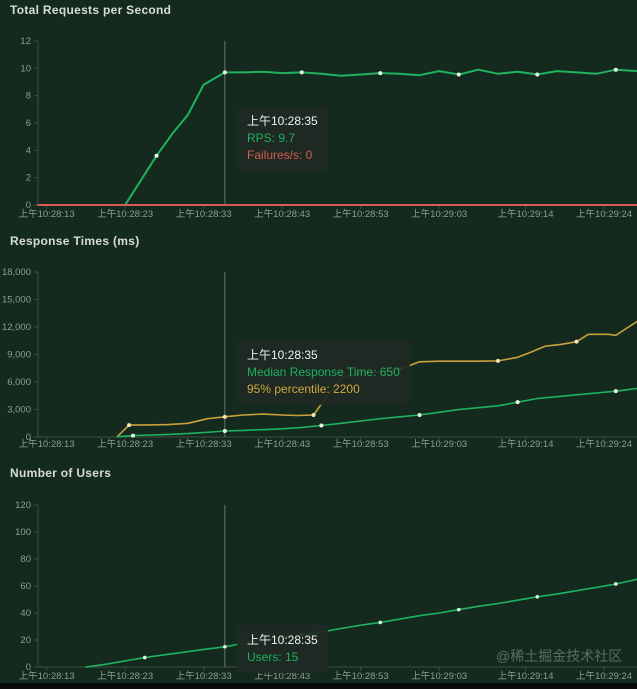 The height and width of the screenshot is (689, 637). Describe the element at coordinates (16, 300) in the screenshot. I see `y-tick-label: 15,000` at that location.